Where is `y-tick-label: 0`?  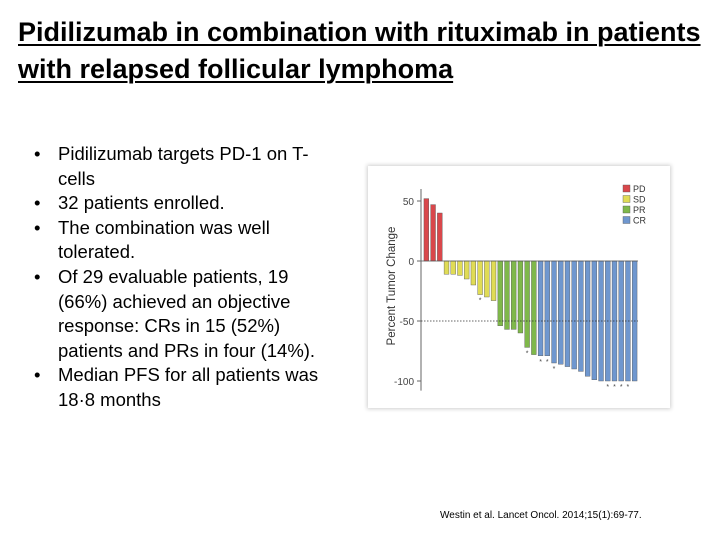
y-tick-label: 0 is located at coordinates (411, 262).